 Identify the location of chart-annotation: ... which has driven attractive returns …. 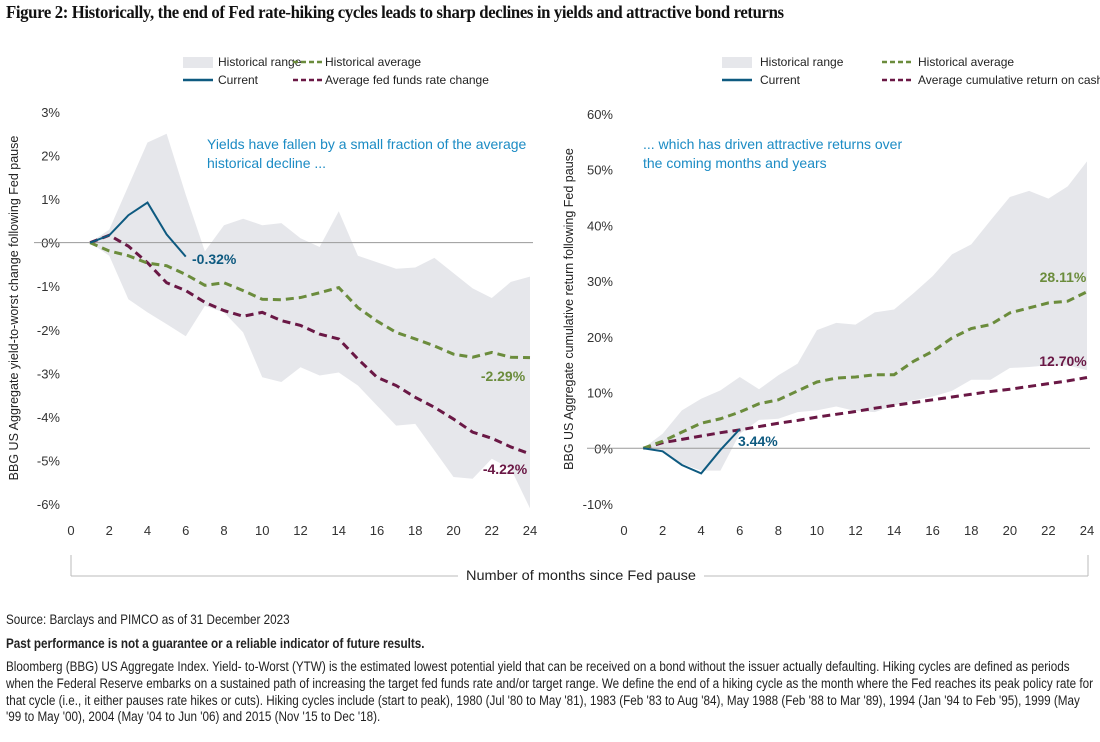
(772, 144).